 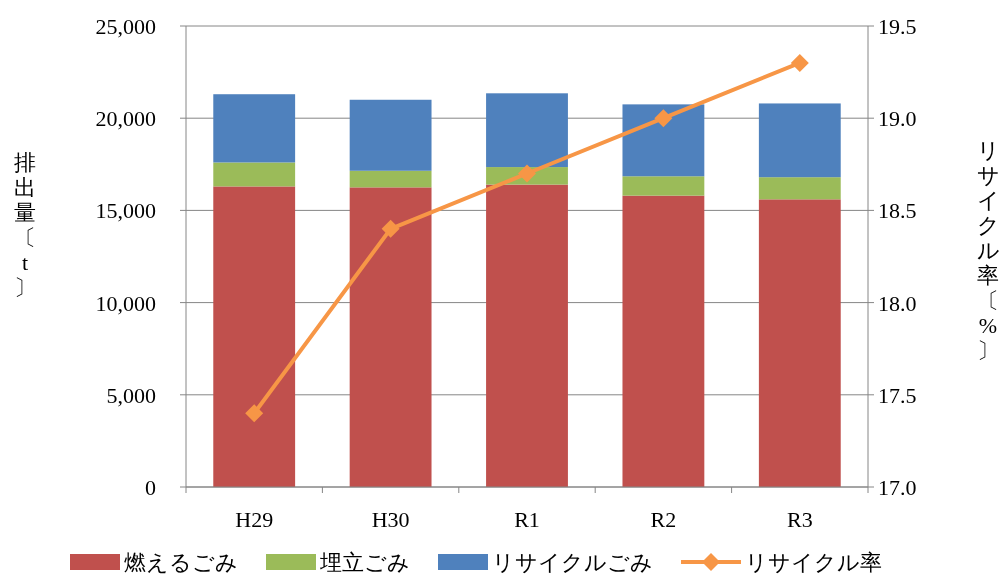 What do you see at coordinates (897, 395) in the screenshot?
I see `y2-tick-label: 17.5` at bounding box center [897, 395].